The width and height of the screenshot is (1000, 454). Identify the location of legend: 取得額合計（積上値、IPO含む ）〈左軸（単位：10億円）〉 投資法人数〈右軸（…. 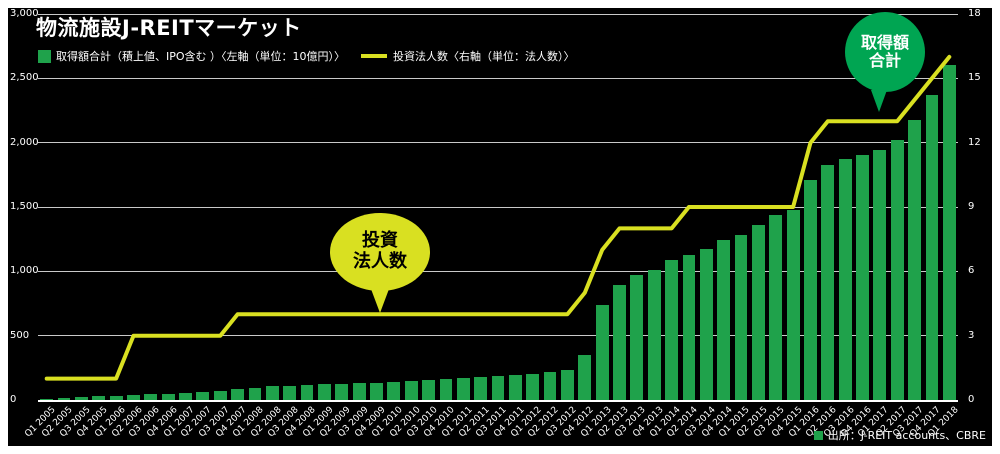
(306, 56).